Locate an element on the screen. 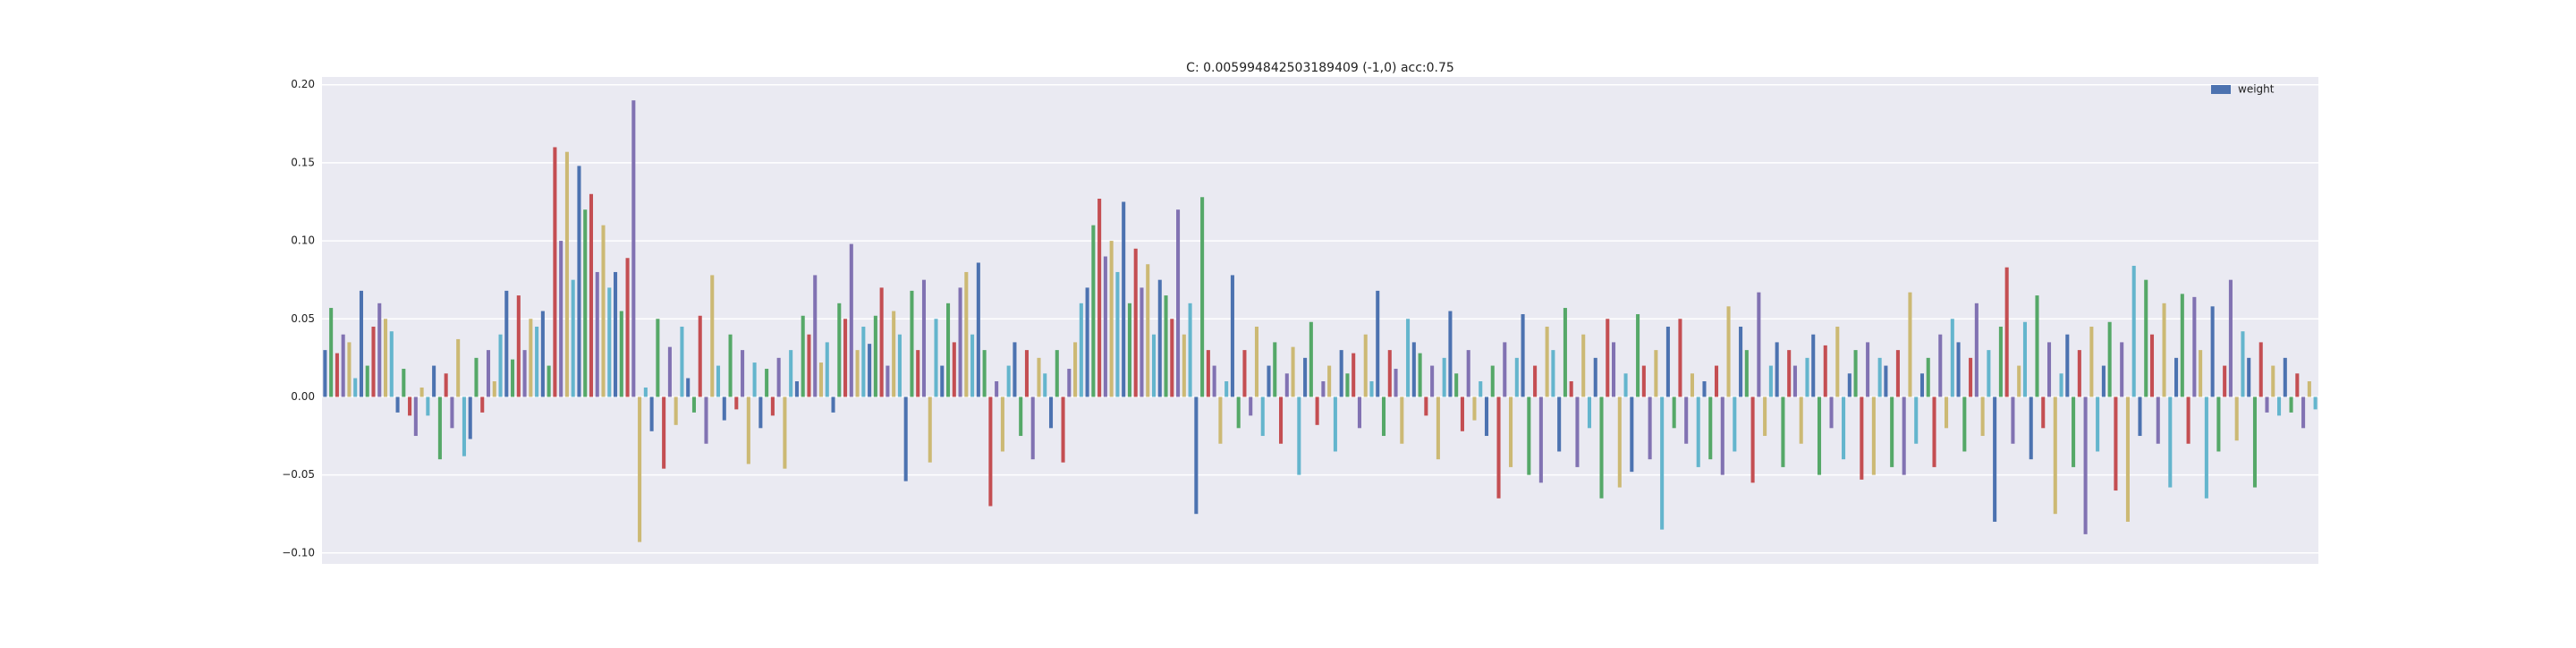  y-tick-label: 0.10 is located at coordinates (303, 241).